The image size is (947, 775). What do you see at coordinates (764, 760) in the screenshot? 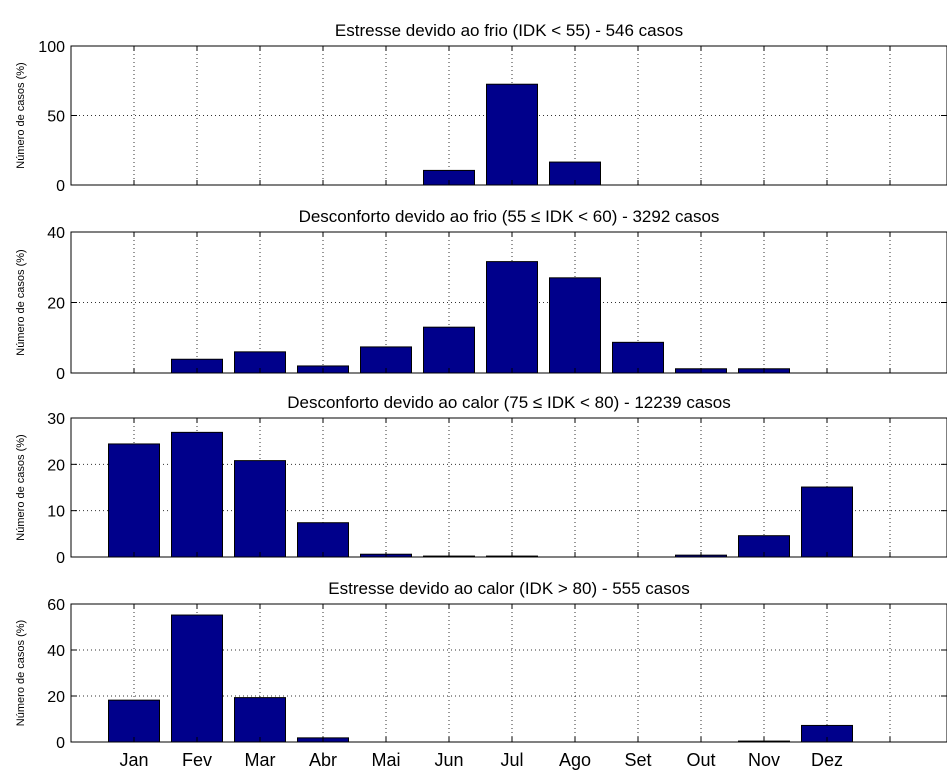
I see `x-tick-label-nov: Nov` at bounding box center [764, 760].